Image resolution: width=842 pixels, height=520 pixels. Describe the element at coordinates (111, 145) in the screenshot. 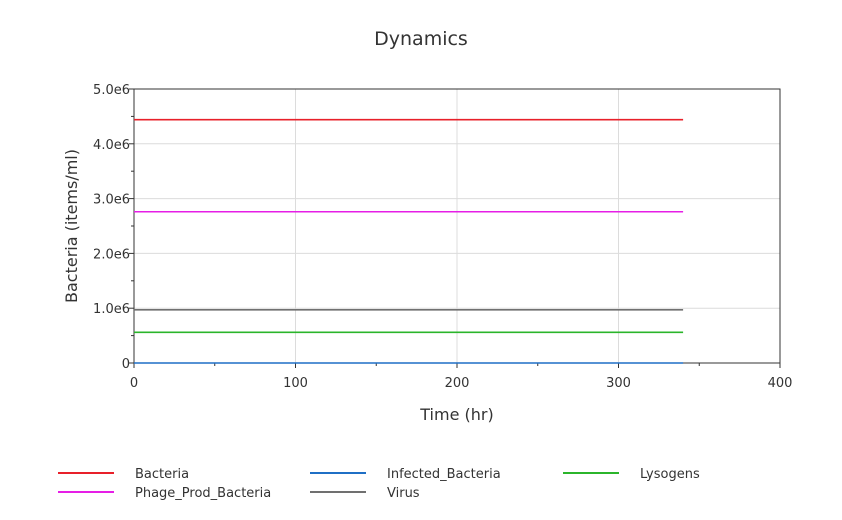

I see `y-tick-label: 4.0e6` at that location.